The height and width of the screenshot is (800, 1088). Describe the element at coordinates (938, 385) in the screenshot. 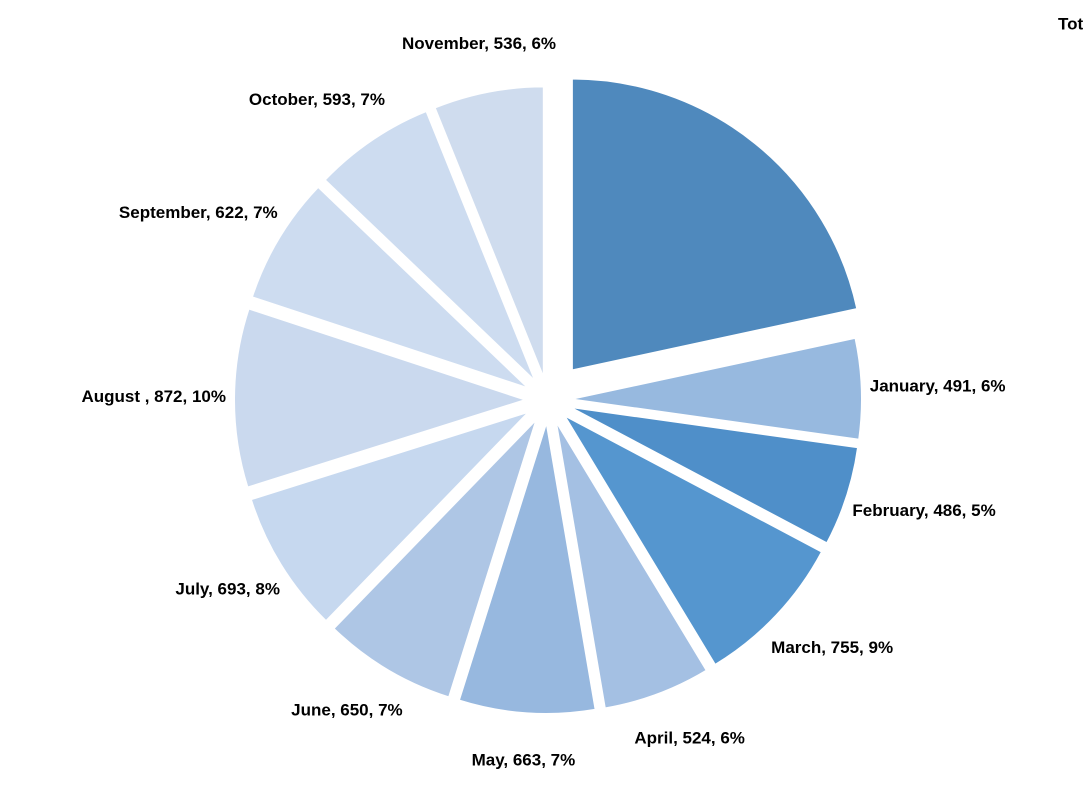

I see `data-label: January, 491, 6%` at that location.